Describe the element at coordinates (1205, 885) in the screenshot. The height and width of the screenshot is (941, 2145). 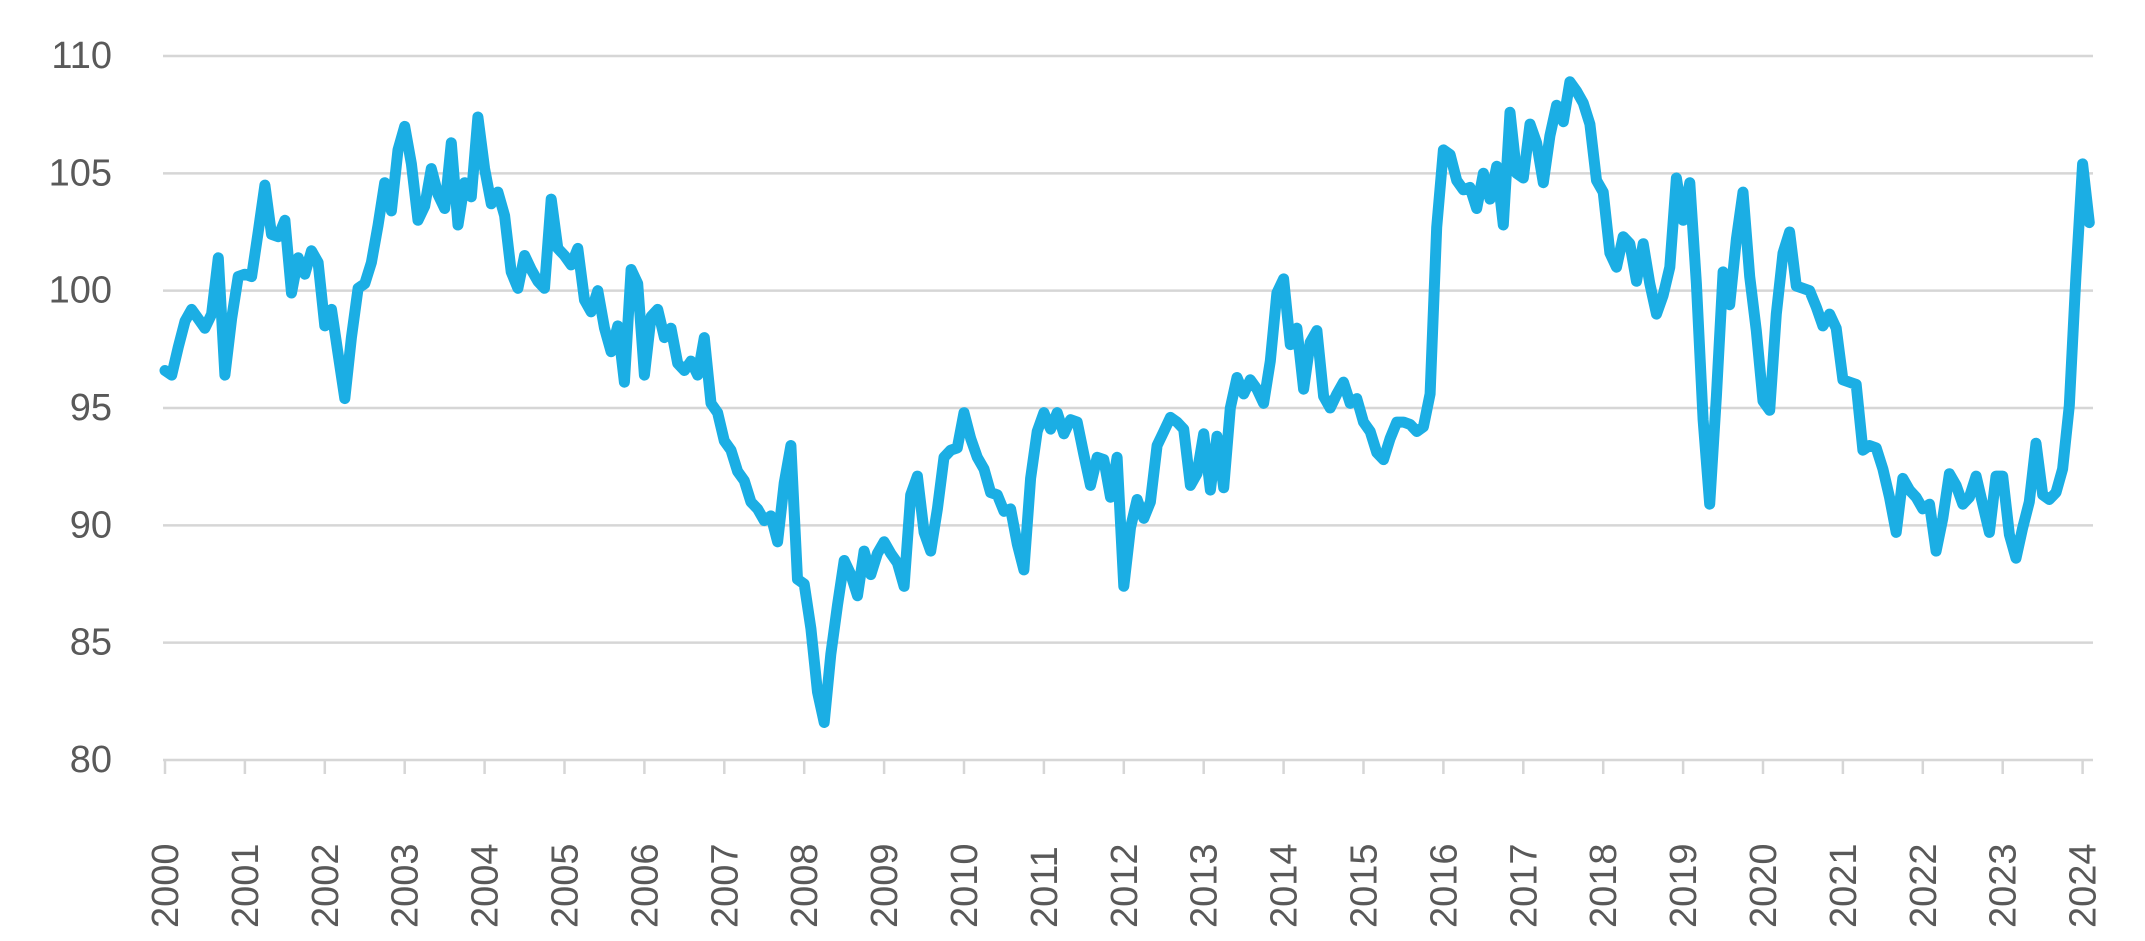
I see `x-axis-label-2013: 2013` at that location.